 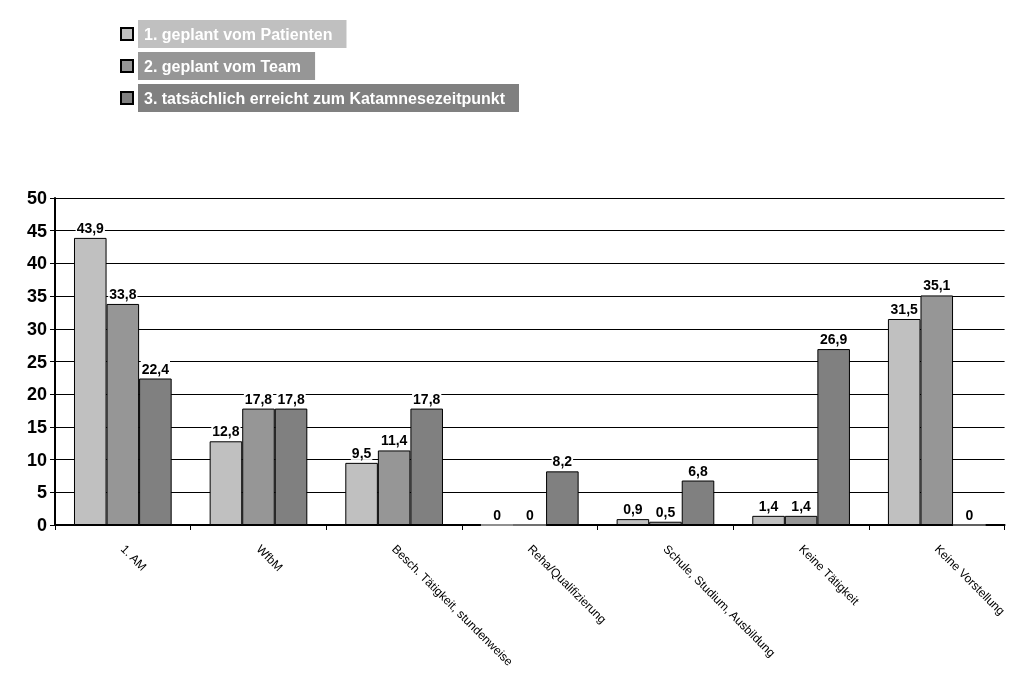 What do you see at coordinates (36, 394) in the screenshot?
I see `y-tick-label: 20` at bounding box center [36, 394].